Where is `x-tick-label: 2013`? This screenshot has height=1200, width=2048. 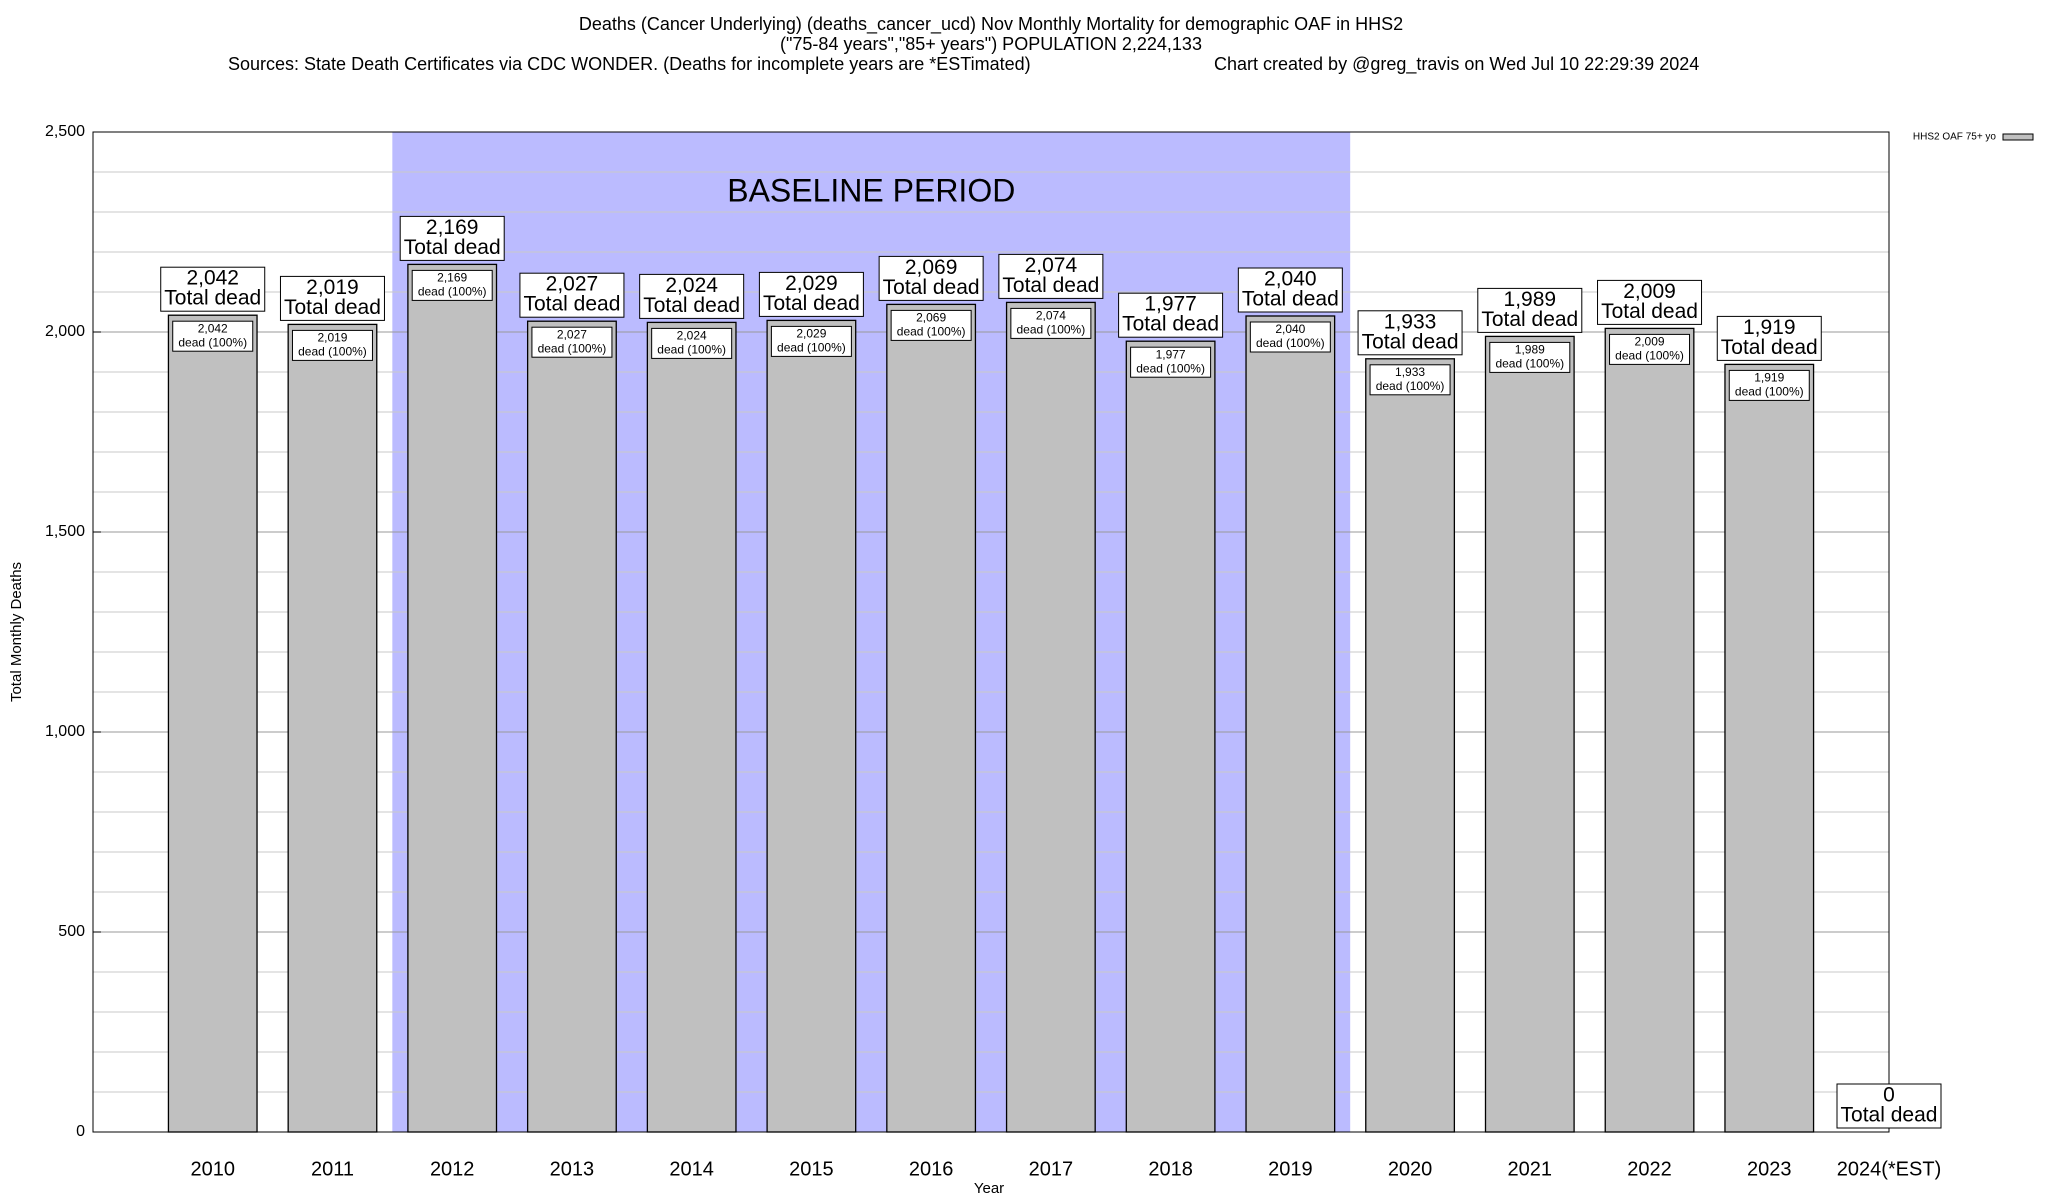
x-tick-label: 2013 is located at coordinates (572, 1169).